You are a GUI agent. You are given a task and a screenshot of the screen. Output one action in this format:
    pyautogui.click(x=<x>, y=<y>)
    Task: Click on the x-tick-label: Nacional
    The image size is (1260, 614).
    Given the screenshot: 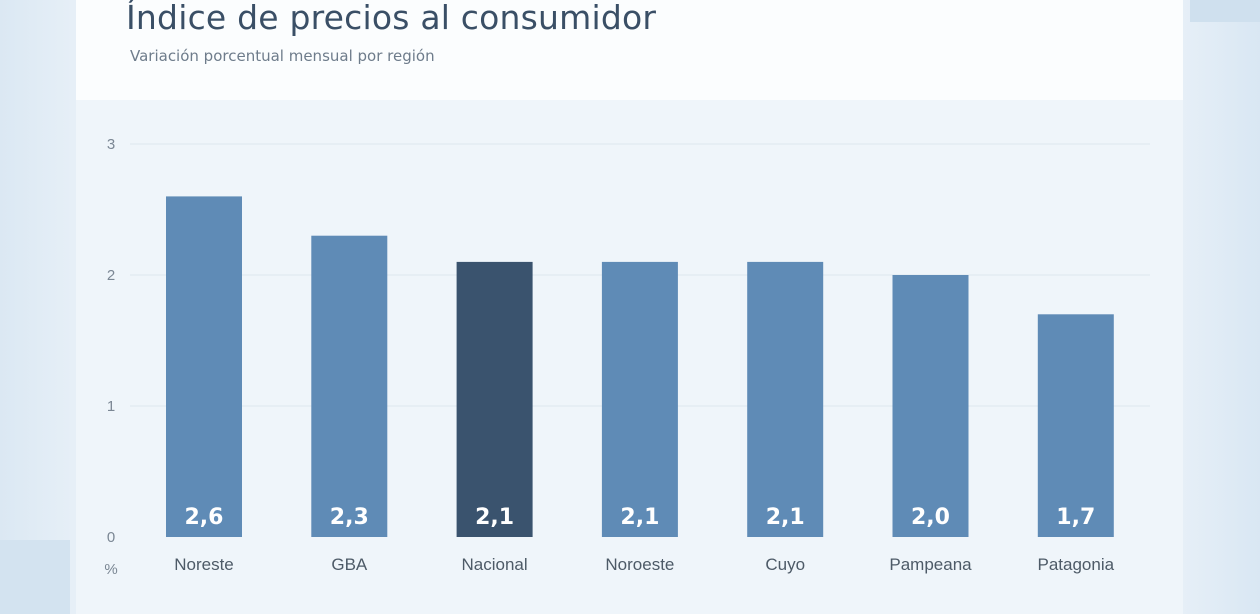 What is the action you would take?
    pyautogui.click(x=495, y=564)
    